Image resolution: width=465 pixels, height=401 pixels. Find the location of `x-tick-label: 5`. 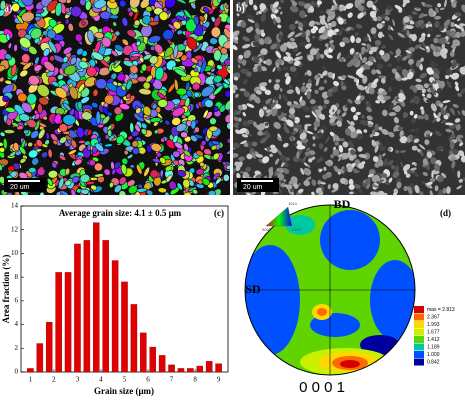

x-tick-label: 5 is located at coordinates (125, 380).